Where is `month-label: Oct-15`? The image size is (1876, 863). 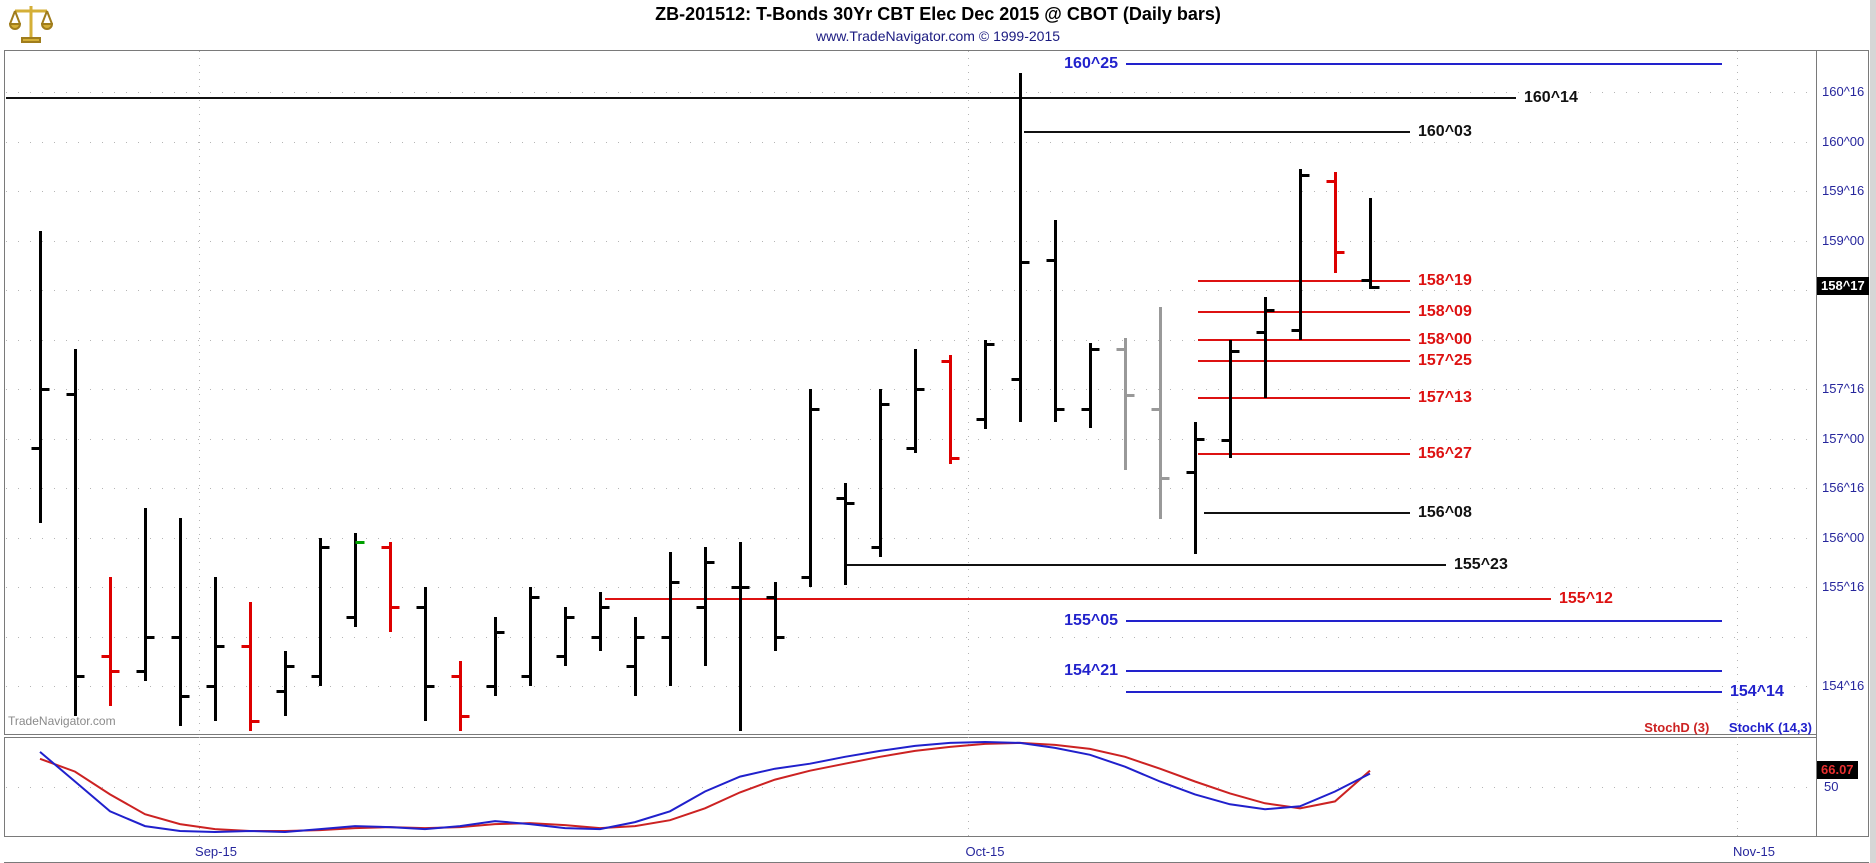 month-label: Oct-15 is located at coordinates (985, 851).